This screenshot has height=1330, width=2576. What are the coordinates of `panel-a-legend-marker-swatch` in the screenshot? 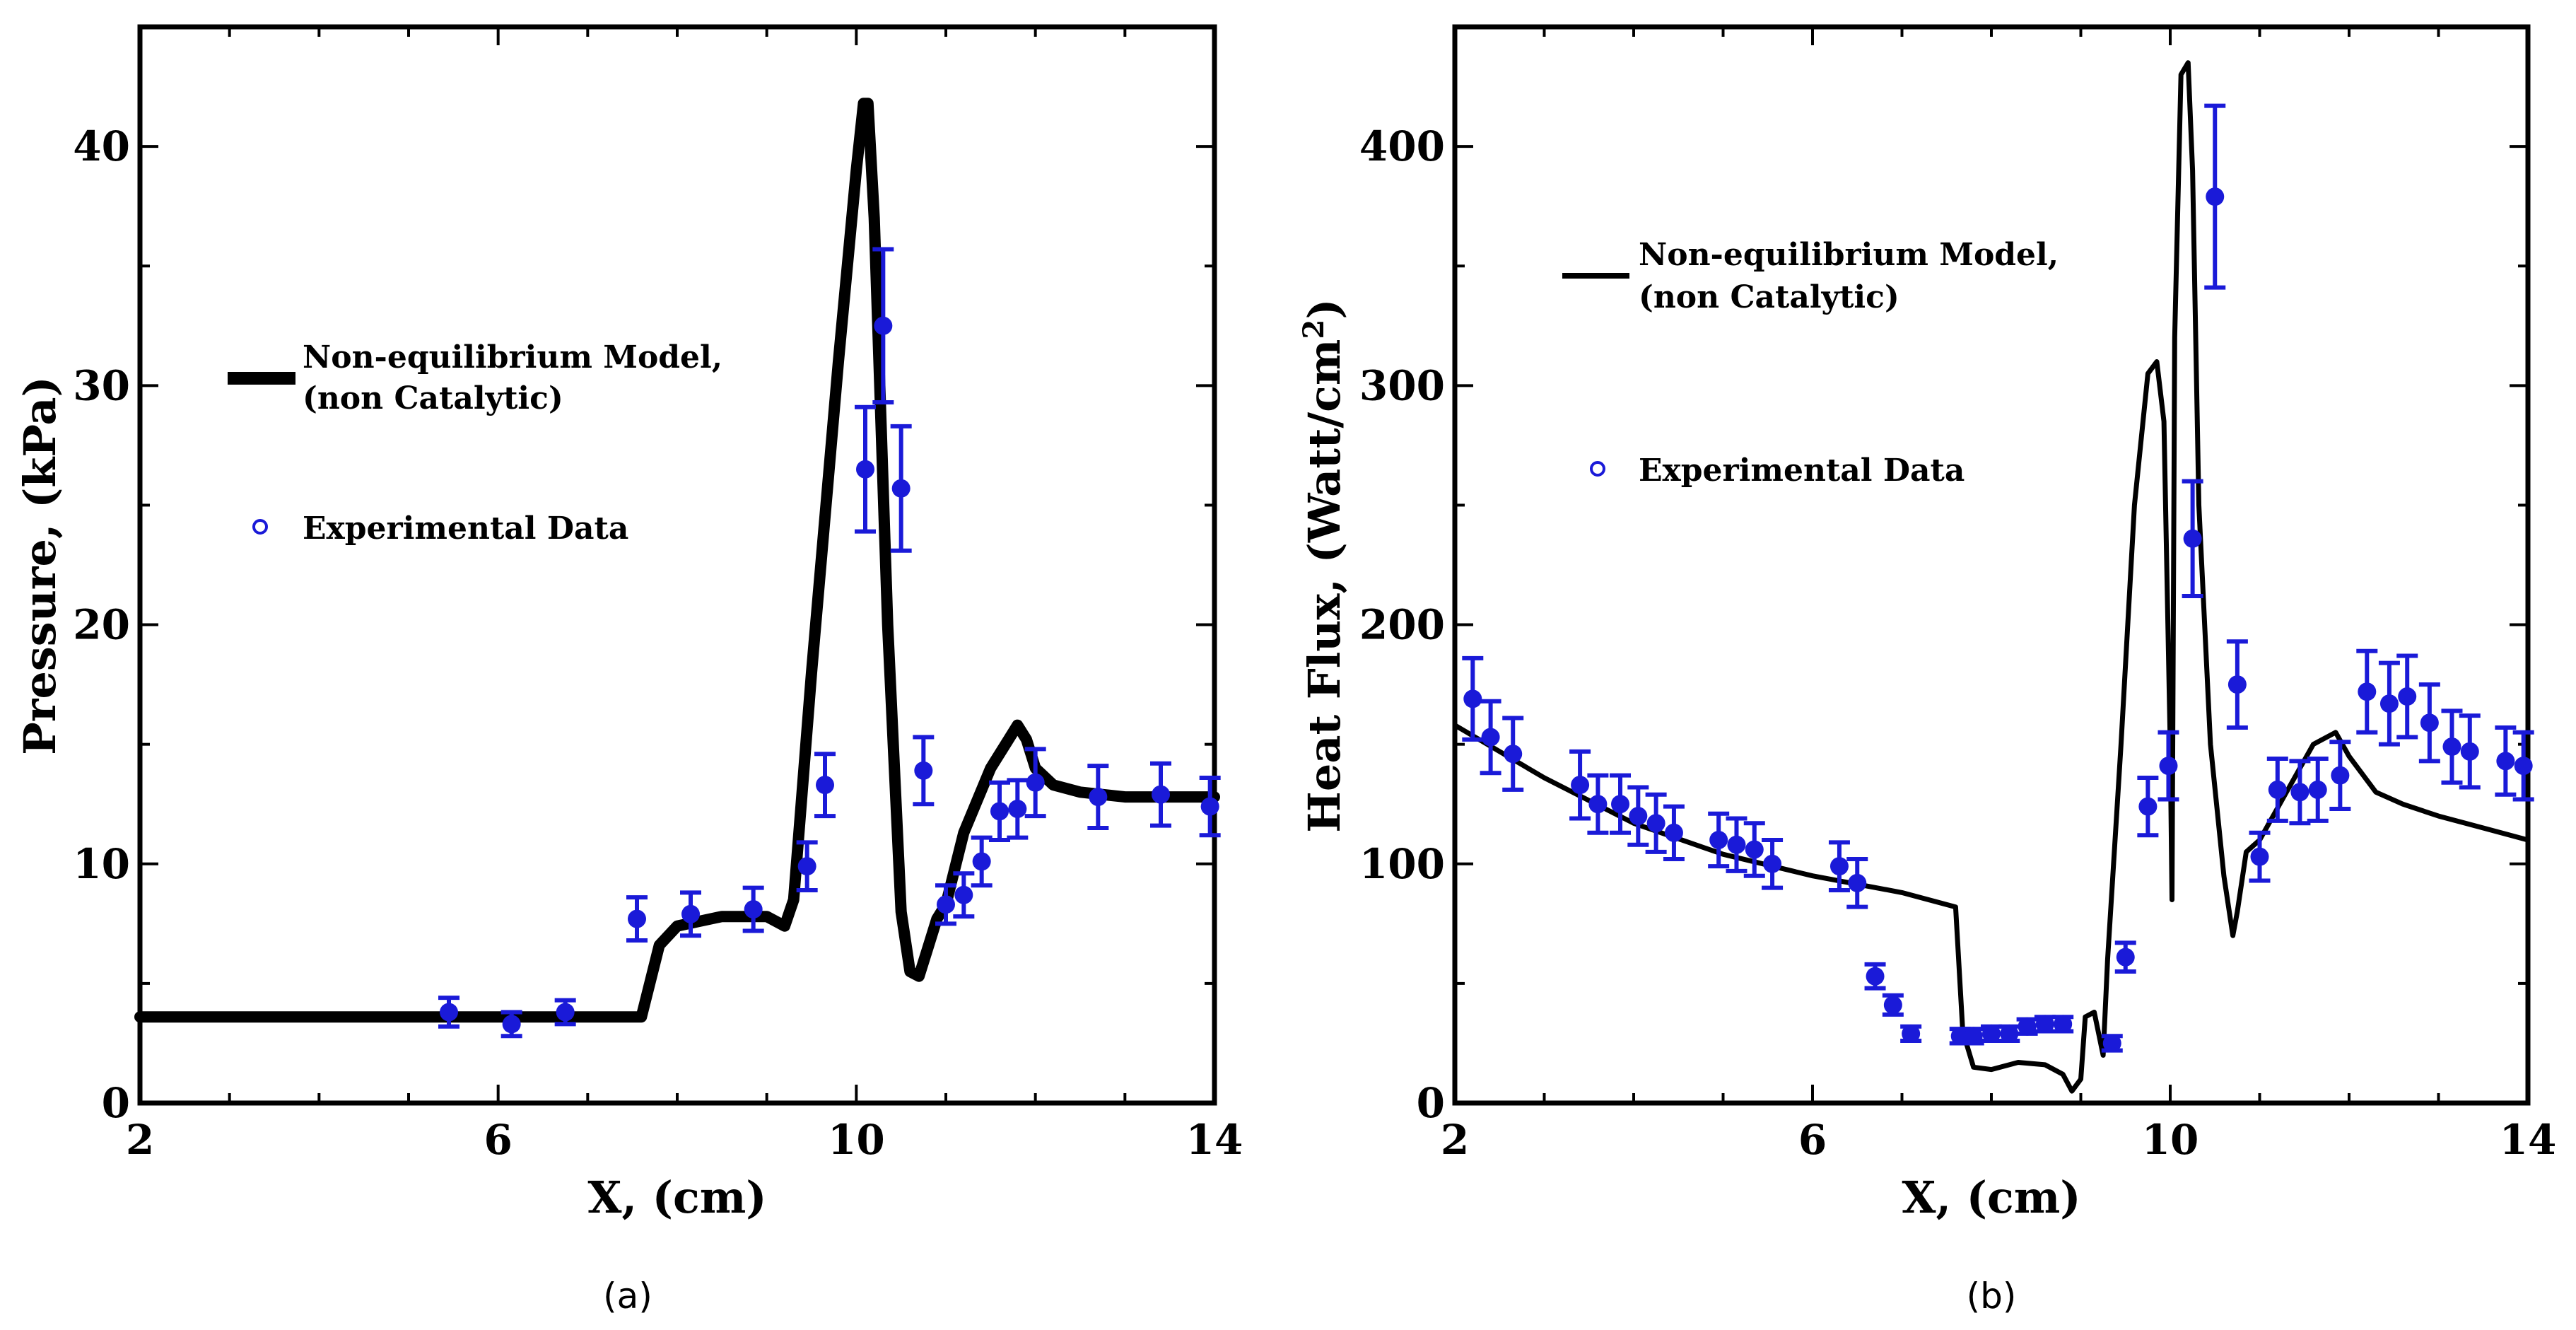 It's located at (260, 527).